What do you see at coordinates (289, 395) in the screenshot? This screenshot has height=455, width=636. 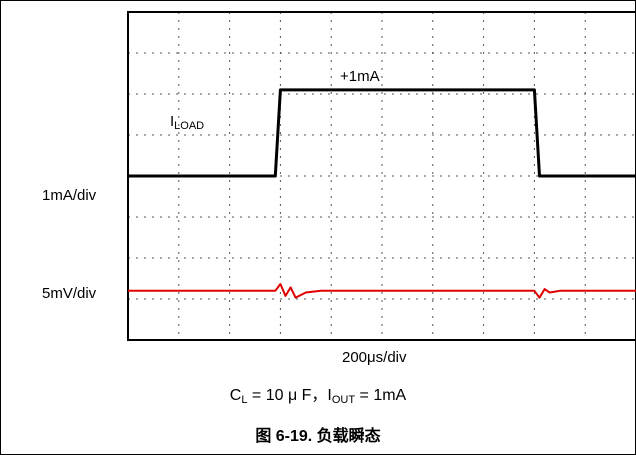 I see `caption-c-rest: = 10 μ F，I` at bounding box center [289, 395].